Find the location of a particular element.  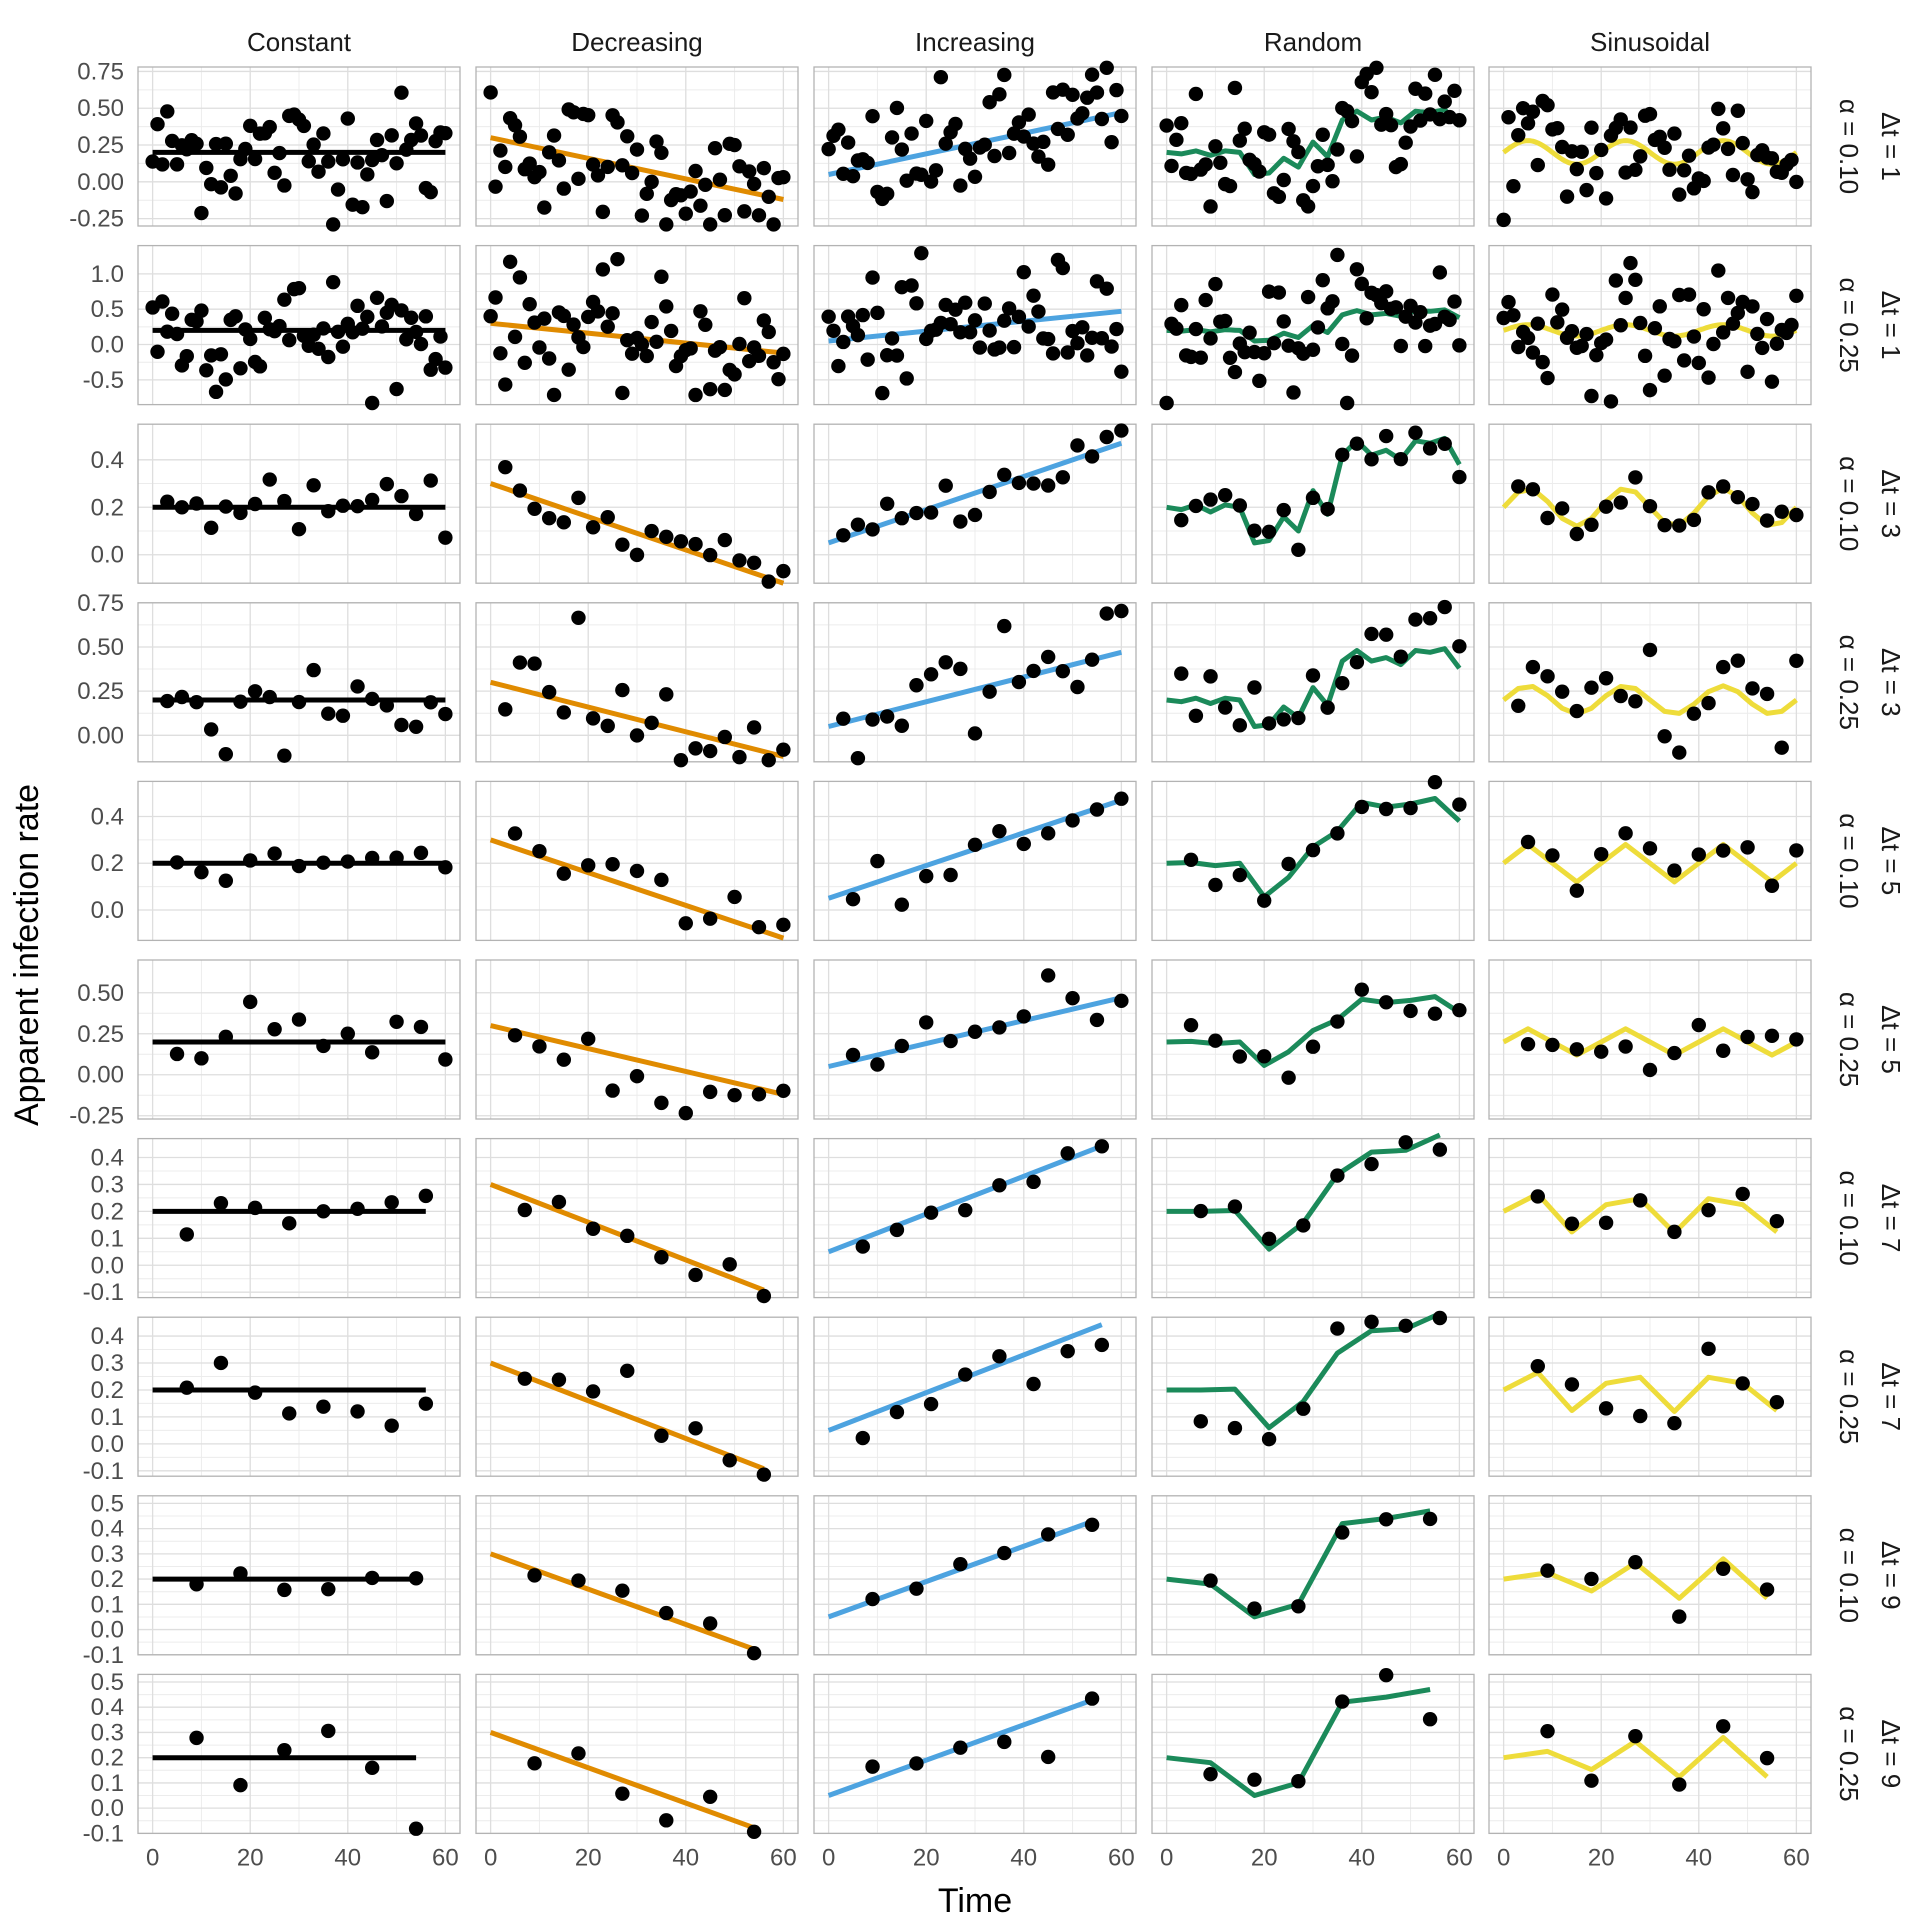

y-tick-label: -0.1 is located at coordinates (103, 1833).